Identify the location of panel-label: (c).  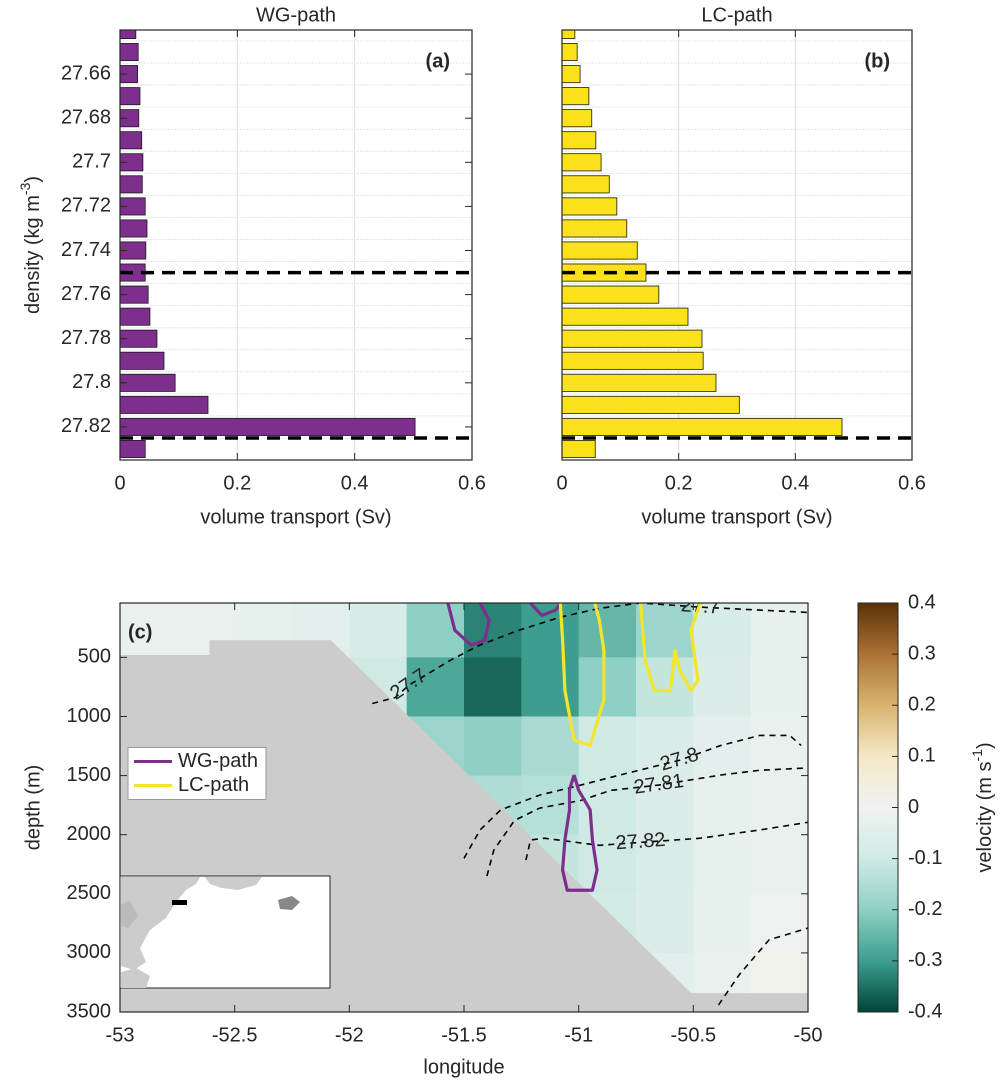
(140, 632).